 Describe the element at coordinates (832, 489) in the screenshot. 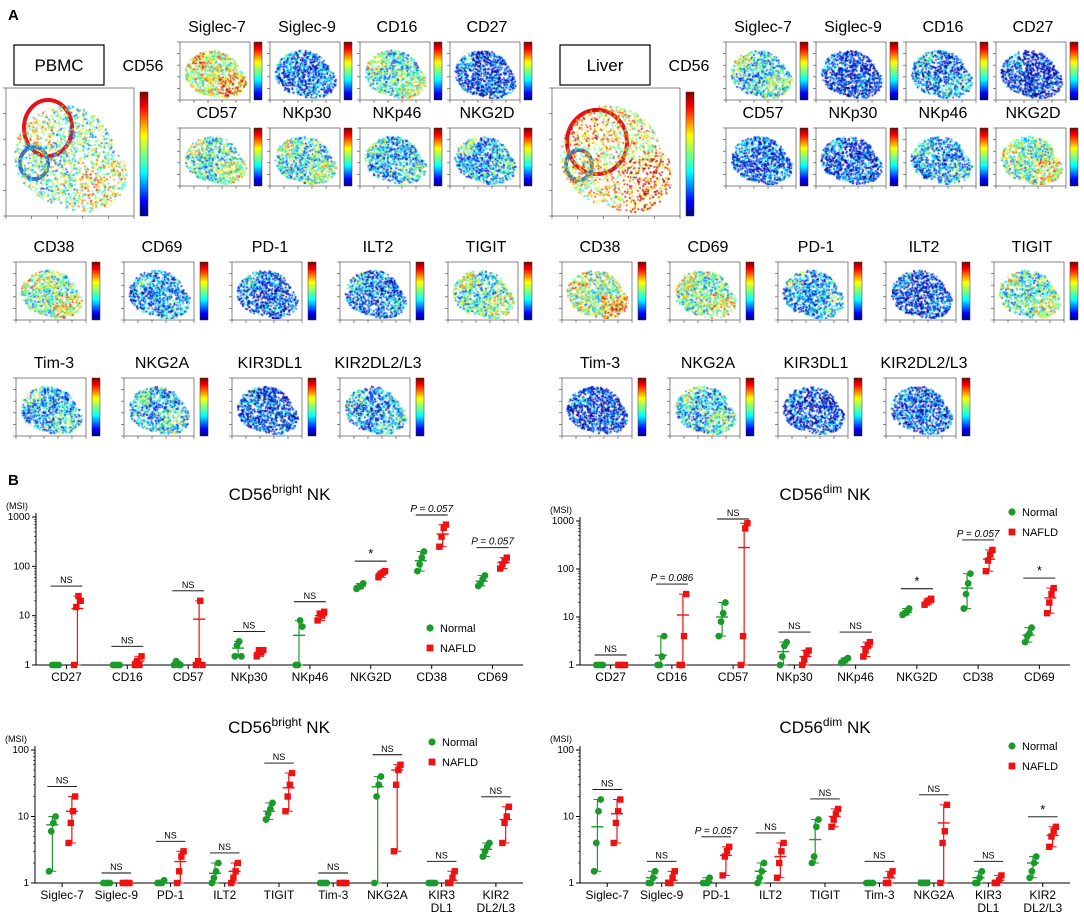

I see `chart-title-sup: dim` at that location.